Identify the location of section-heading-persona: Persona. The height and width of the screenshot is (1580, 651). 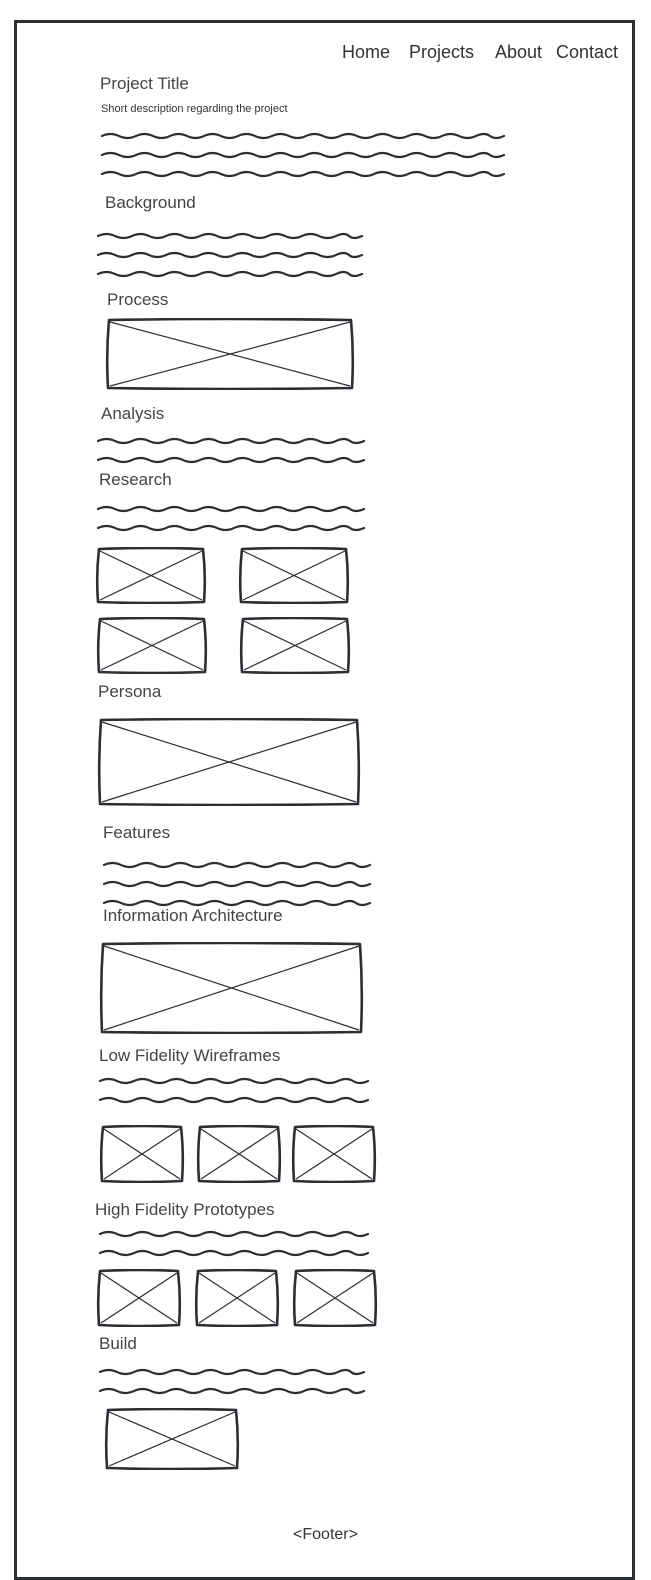
(130, 691).